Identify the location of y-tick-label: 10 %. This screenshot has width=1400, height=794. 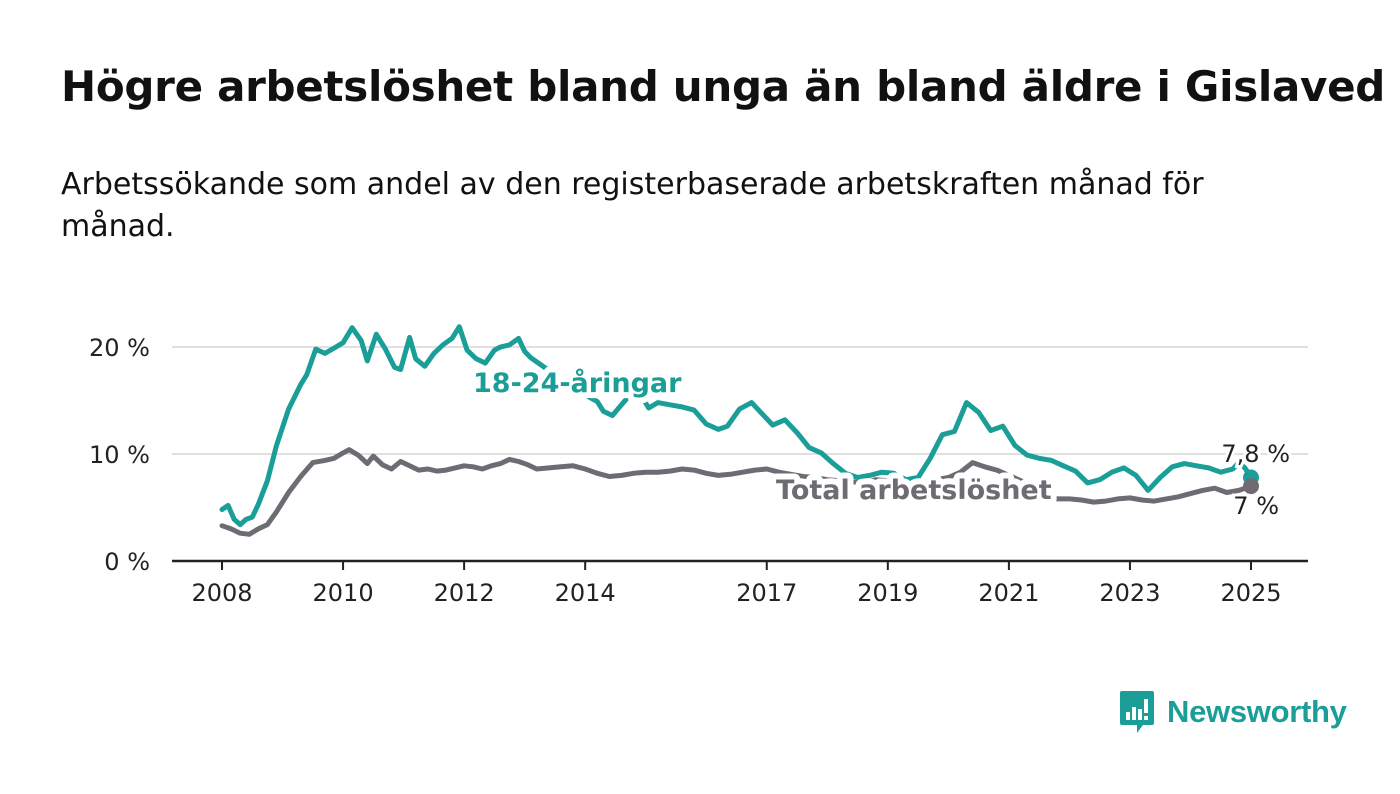
(119, 455).